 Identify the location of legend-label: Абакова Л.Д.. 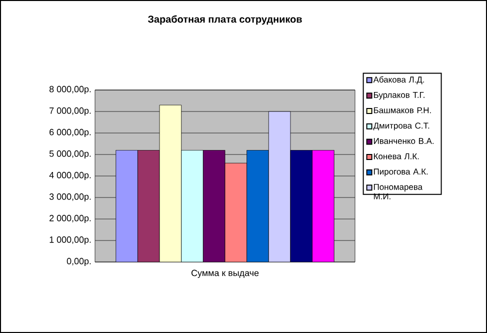
(398, 80).